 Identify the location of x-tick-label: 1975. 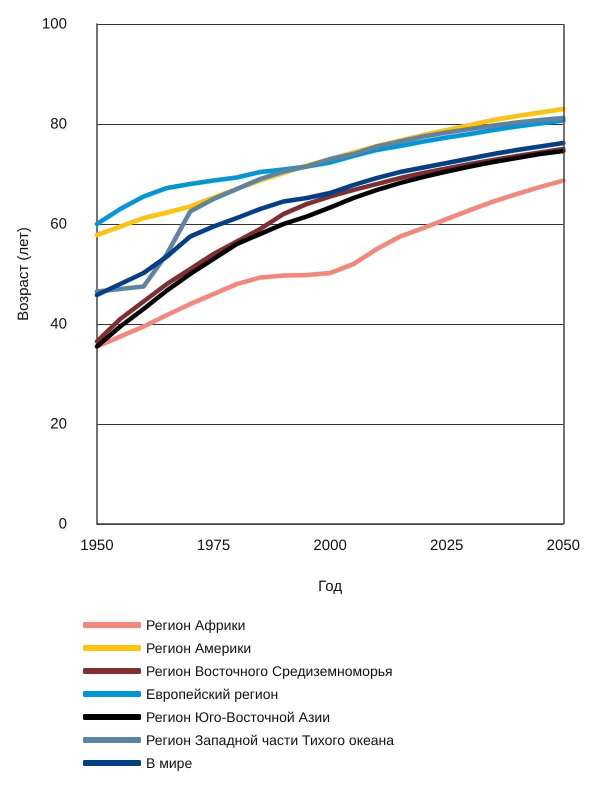
(213, 545).